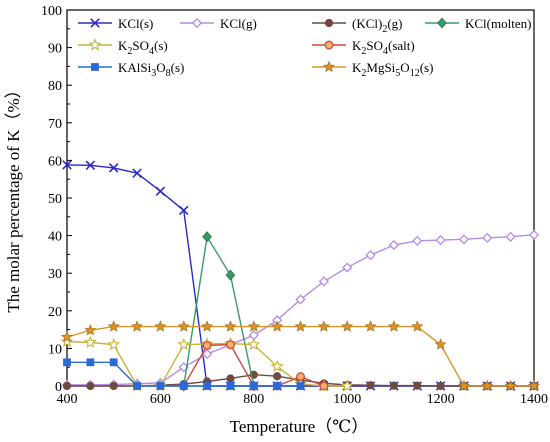 This screenshot has width=550, height=442. I want to click on y-tick-label: 0, so click(58, 387).